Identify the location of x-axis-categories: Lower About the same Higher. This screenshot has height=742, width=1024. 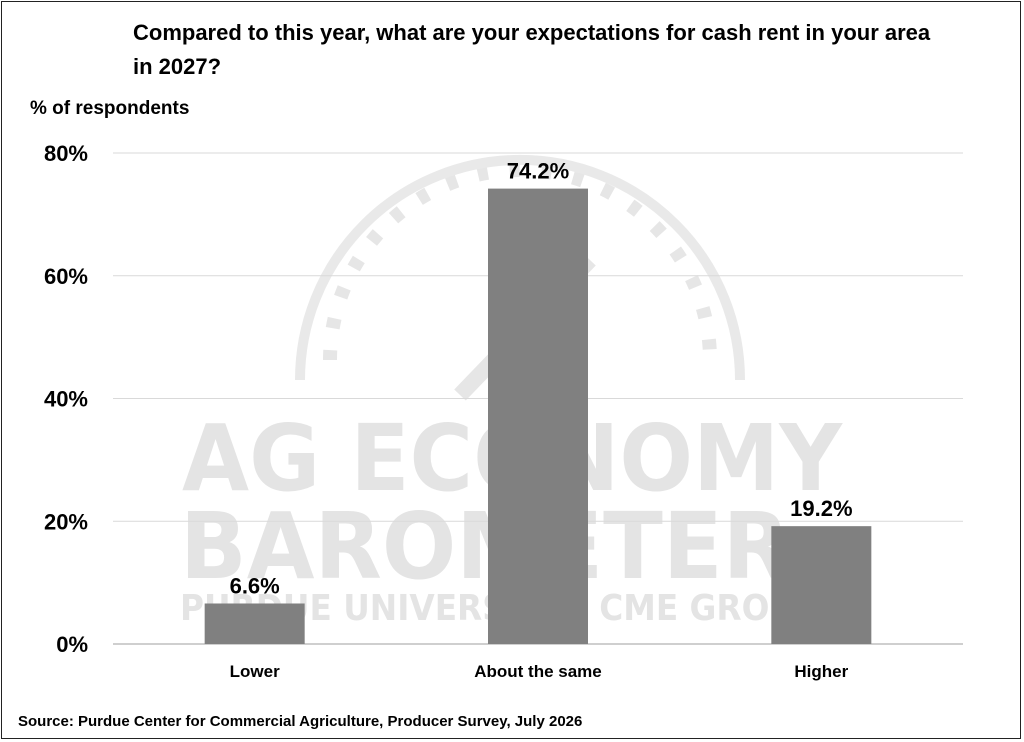
(539, 671).